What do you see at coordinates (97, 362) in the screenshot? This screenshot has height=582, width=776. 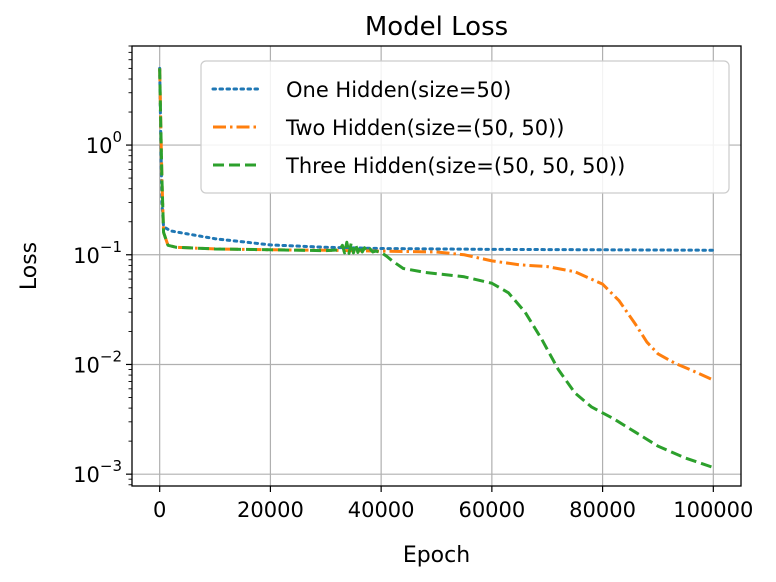 I see `y-tick-label: 10⁻²` at bounding box center [97, 362].